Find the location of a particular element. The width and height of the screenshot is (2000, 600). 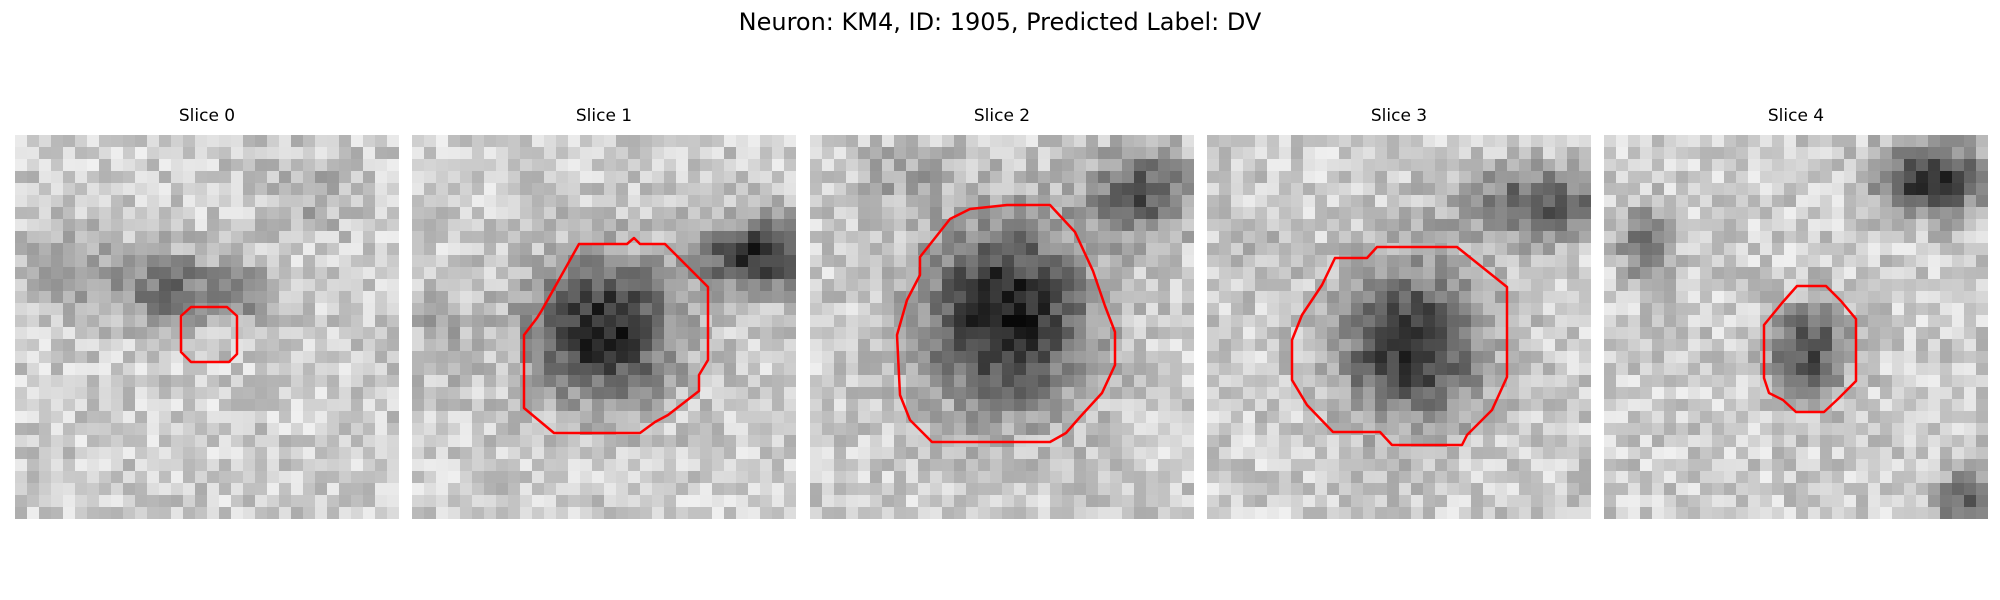

panel-title: Slice 1 is located at coordinates (604, 116).